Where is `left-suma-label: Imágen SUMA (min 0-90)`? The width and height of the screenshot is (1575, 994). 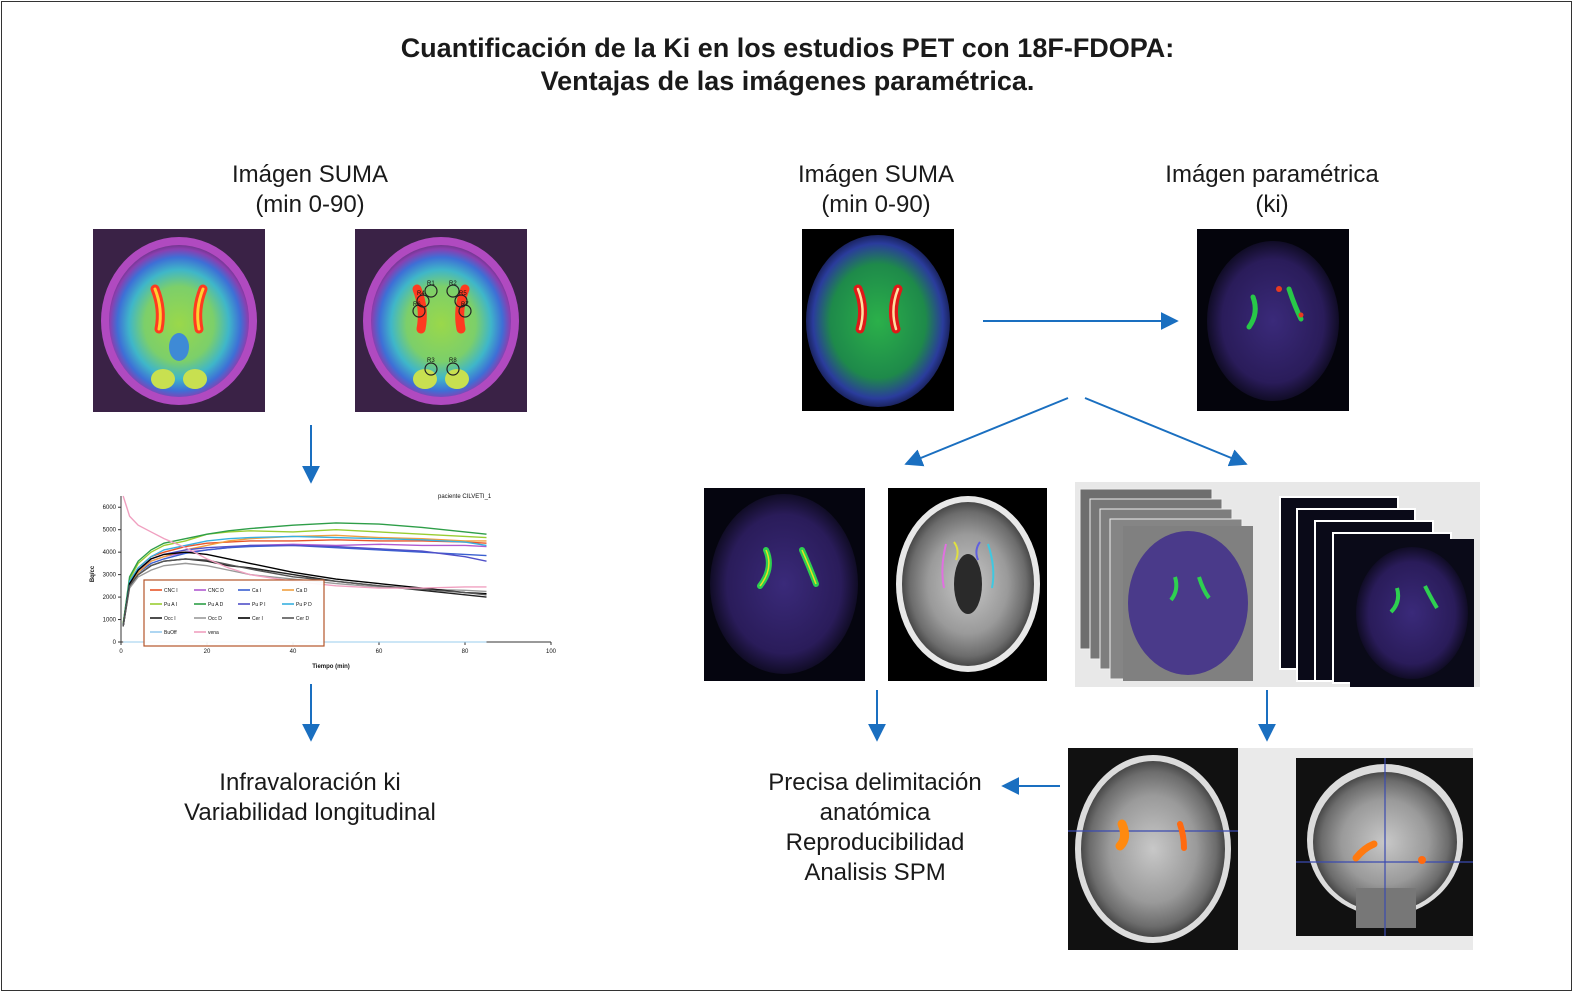 left-suma-label: Imágen SUMA (min 0-90) is located at coordinates (310, 190).